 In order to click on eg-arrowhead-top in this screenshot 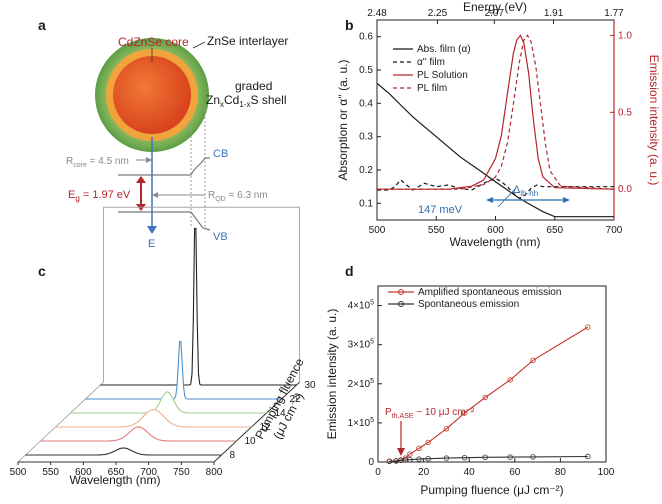, I will do `click(141, 179)`.